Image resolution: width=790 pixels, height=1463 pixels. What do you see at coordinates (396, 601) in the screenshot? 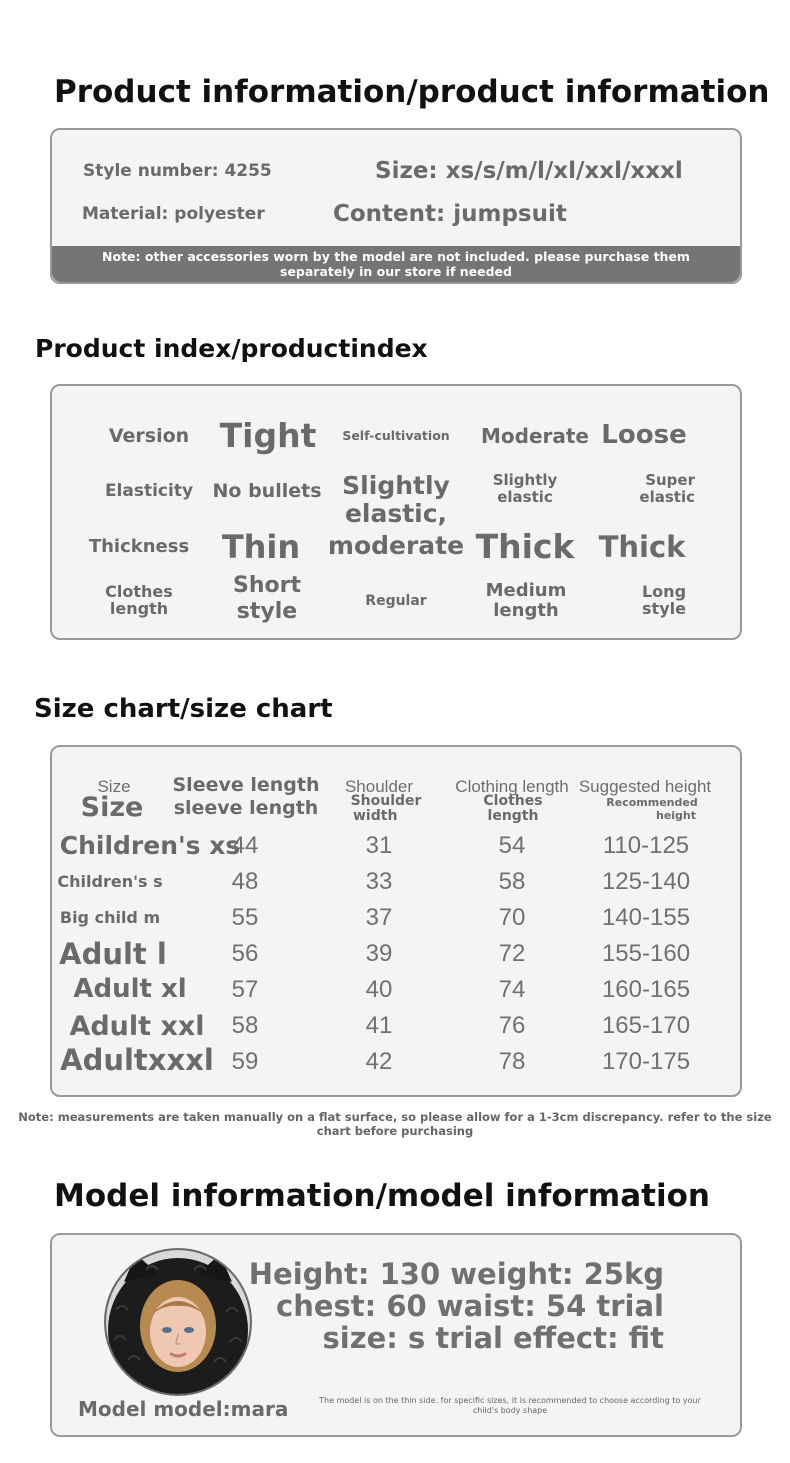
I see `index-option-regular: Regular` at bounding box center [396, 601].